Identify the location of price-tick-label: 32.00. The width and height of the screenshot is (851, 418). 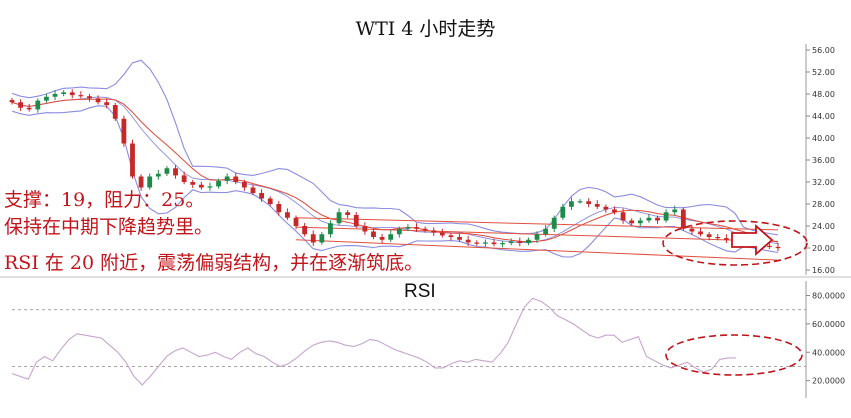
(823, 182).